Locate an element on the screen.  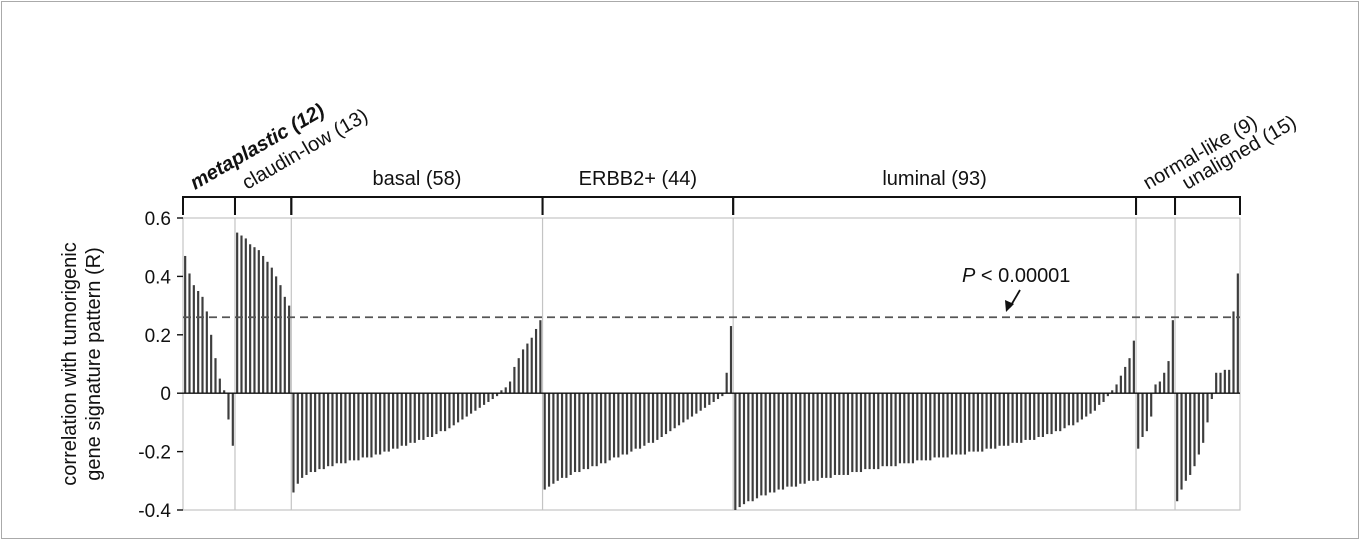
threshold-label: P < 0.00001 is located at coordinates (1016, 276).